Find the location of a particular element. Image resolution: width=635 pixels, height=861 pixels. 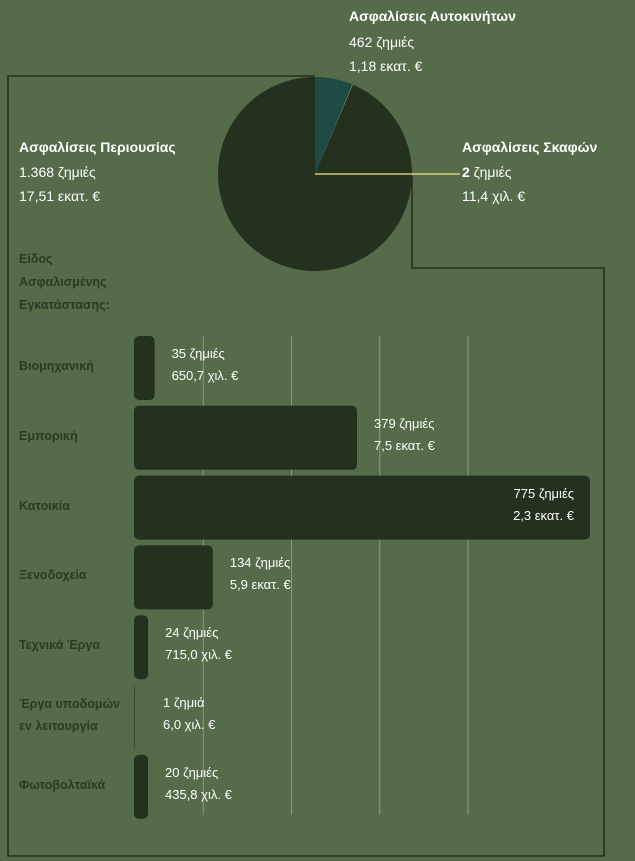

pie-label-boats-title: Ασφαλίσεις Σκαφών is located at coordinates (530, 147).